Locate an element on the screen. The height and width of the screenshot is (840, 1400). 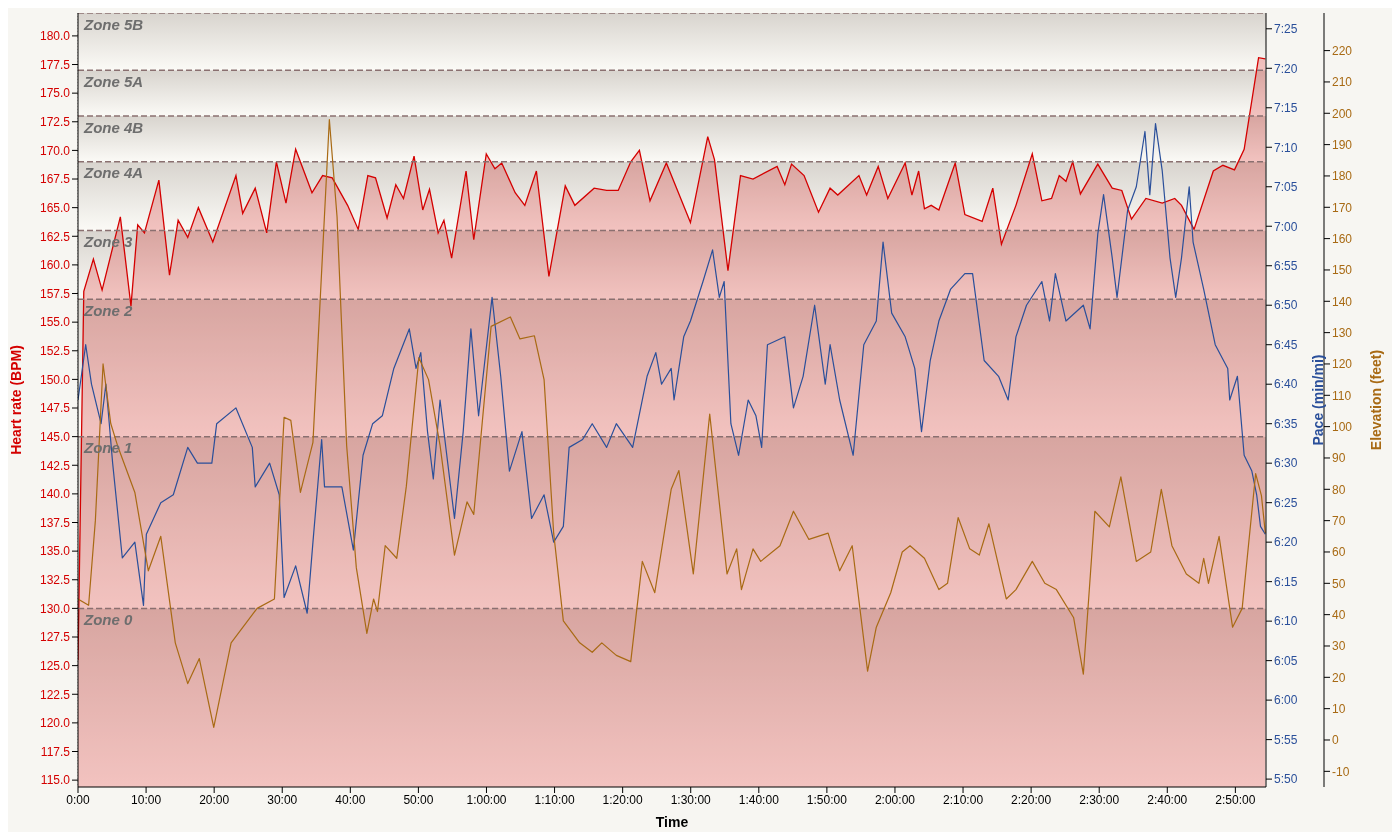
y-tick-label: 152.5 is located at coordinates (55, 351).